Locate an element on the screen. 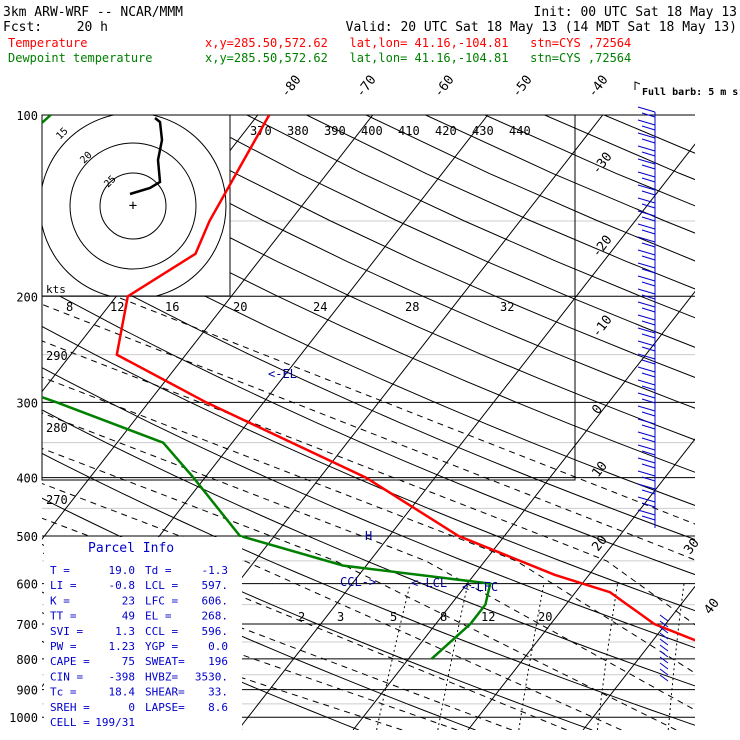 The width and height of the screenshot is (740, 740). parcel-info-cell: -398 is located at coordinates (122, 676).